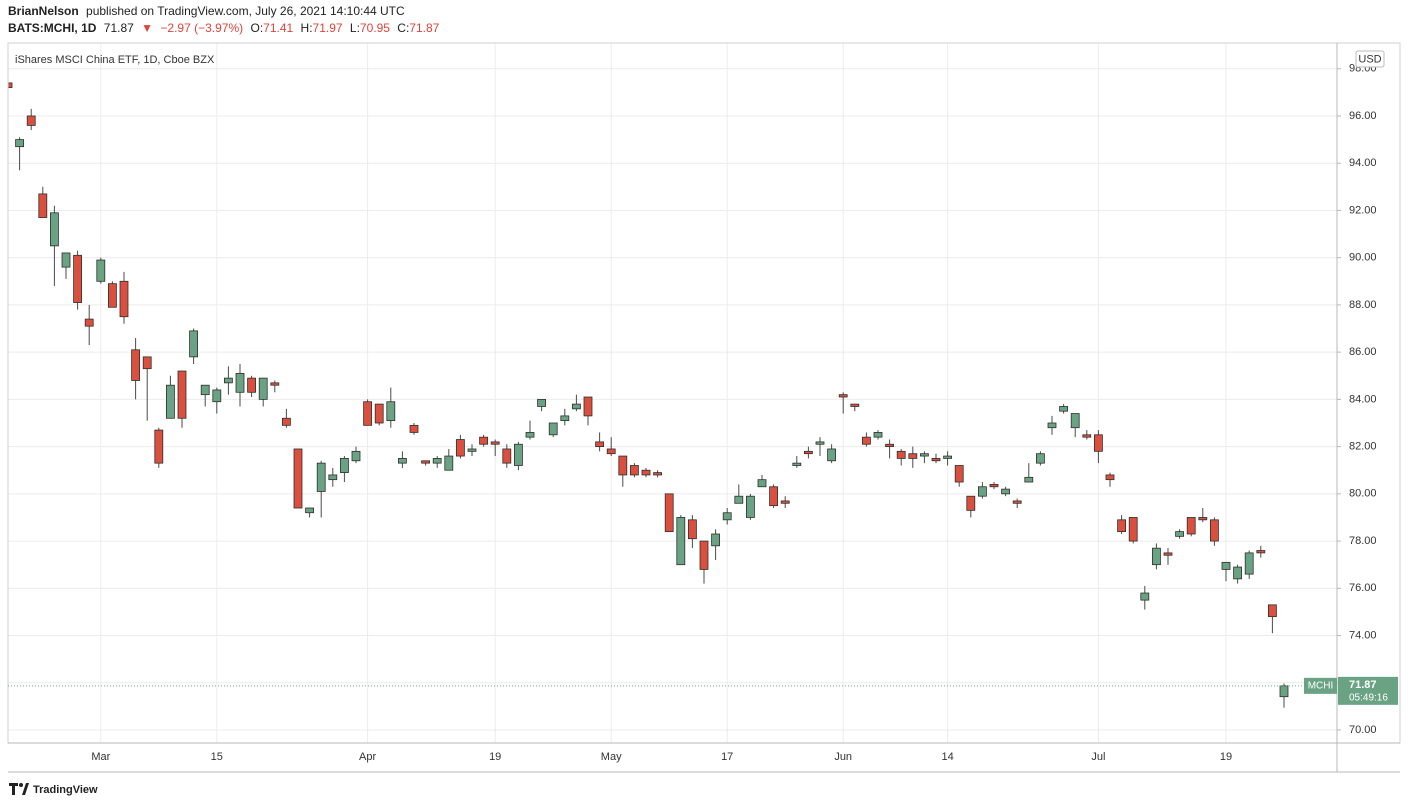 The width and height of the screenshot is (1408, 809). What do you see at coordinates (201, 28) in the screenshot?
I see `change: −2.97 (−3.97%)` at bounding box center [201, 28].